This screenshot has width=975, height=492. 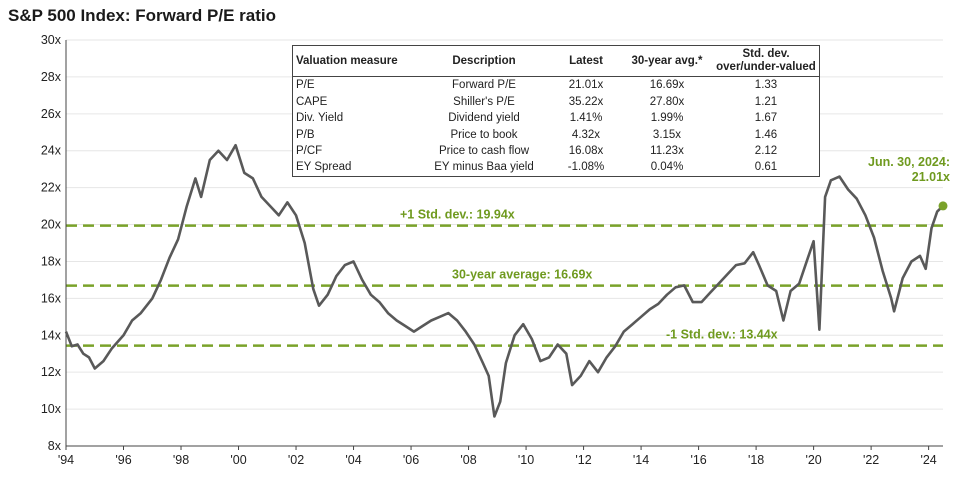 I want to click on x-tick-label: '94, so click(x=66, y=460).